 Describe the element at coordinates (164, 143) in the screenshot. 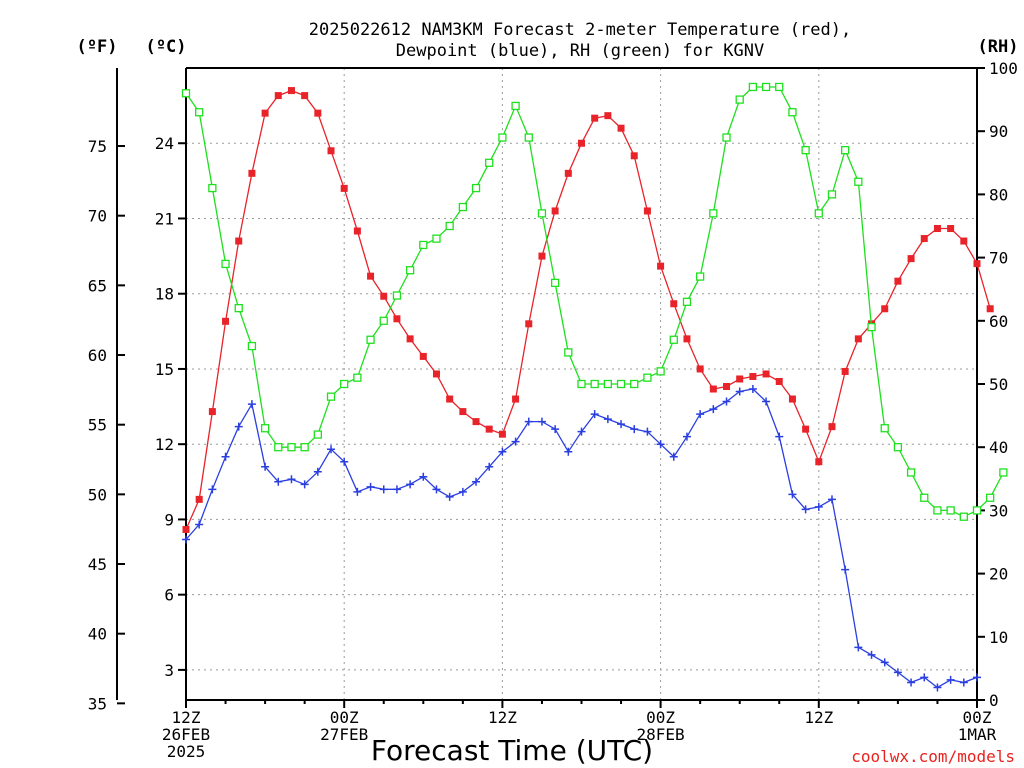

I see `celsius-tick-label: 24` at that location.